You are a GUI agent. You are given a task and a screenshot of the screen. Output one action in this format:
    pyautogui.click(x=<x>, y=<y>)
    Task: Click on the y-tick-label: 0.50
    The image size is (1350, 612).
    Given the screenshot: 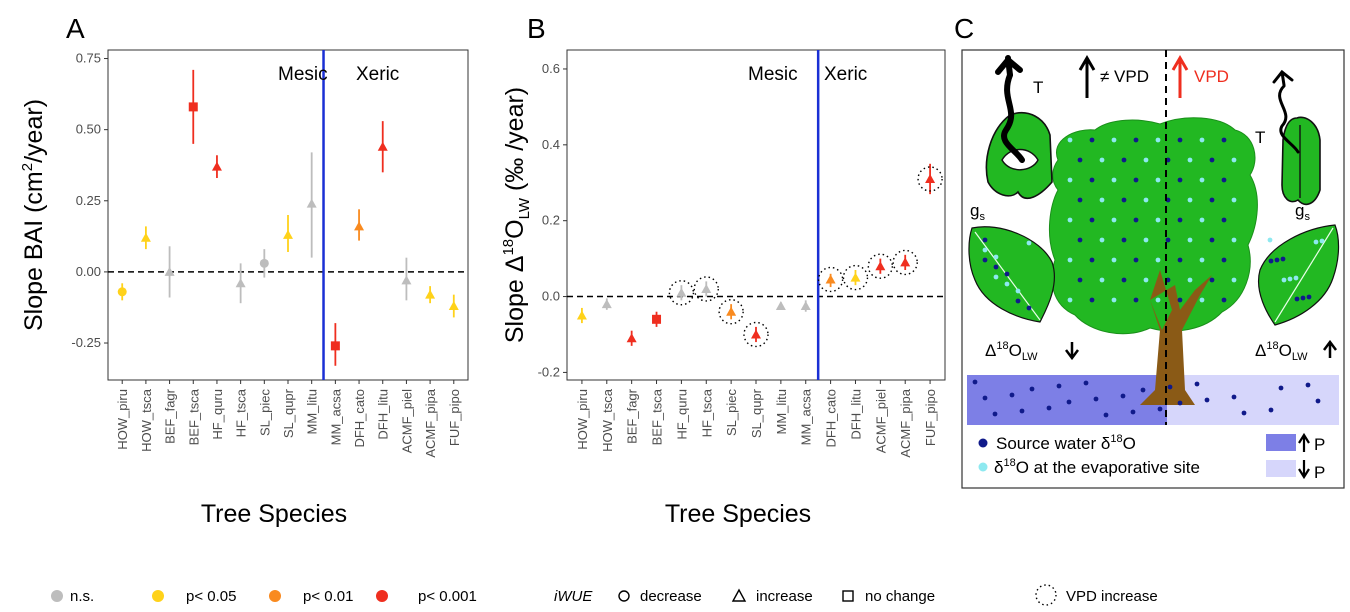 What is the action you would take?
    pyautogui.click(x=88, y=129)
    